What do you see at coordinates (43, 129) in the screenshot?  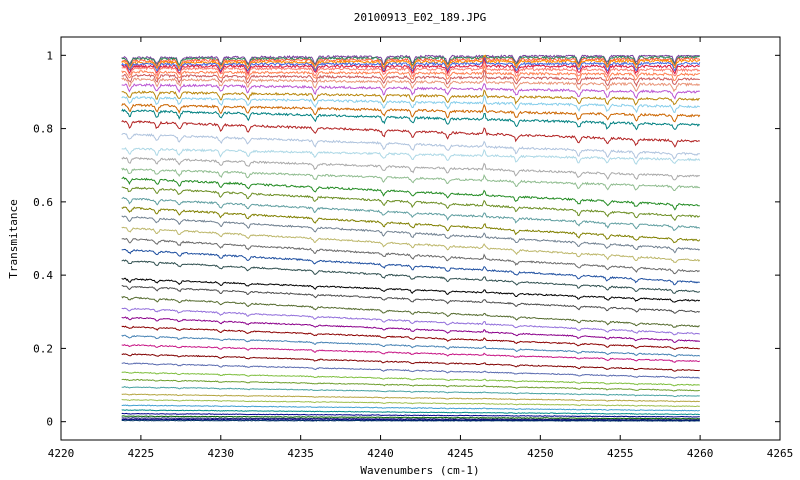 I see `y-tick-label: 0.8` at bounding box center [43, 129].